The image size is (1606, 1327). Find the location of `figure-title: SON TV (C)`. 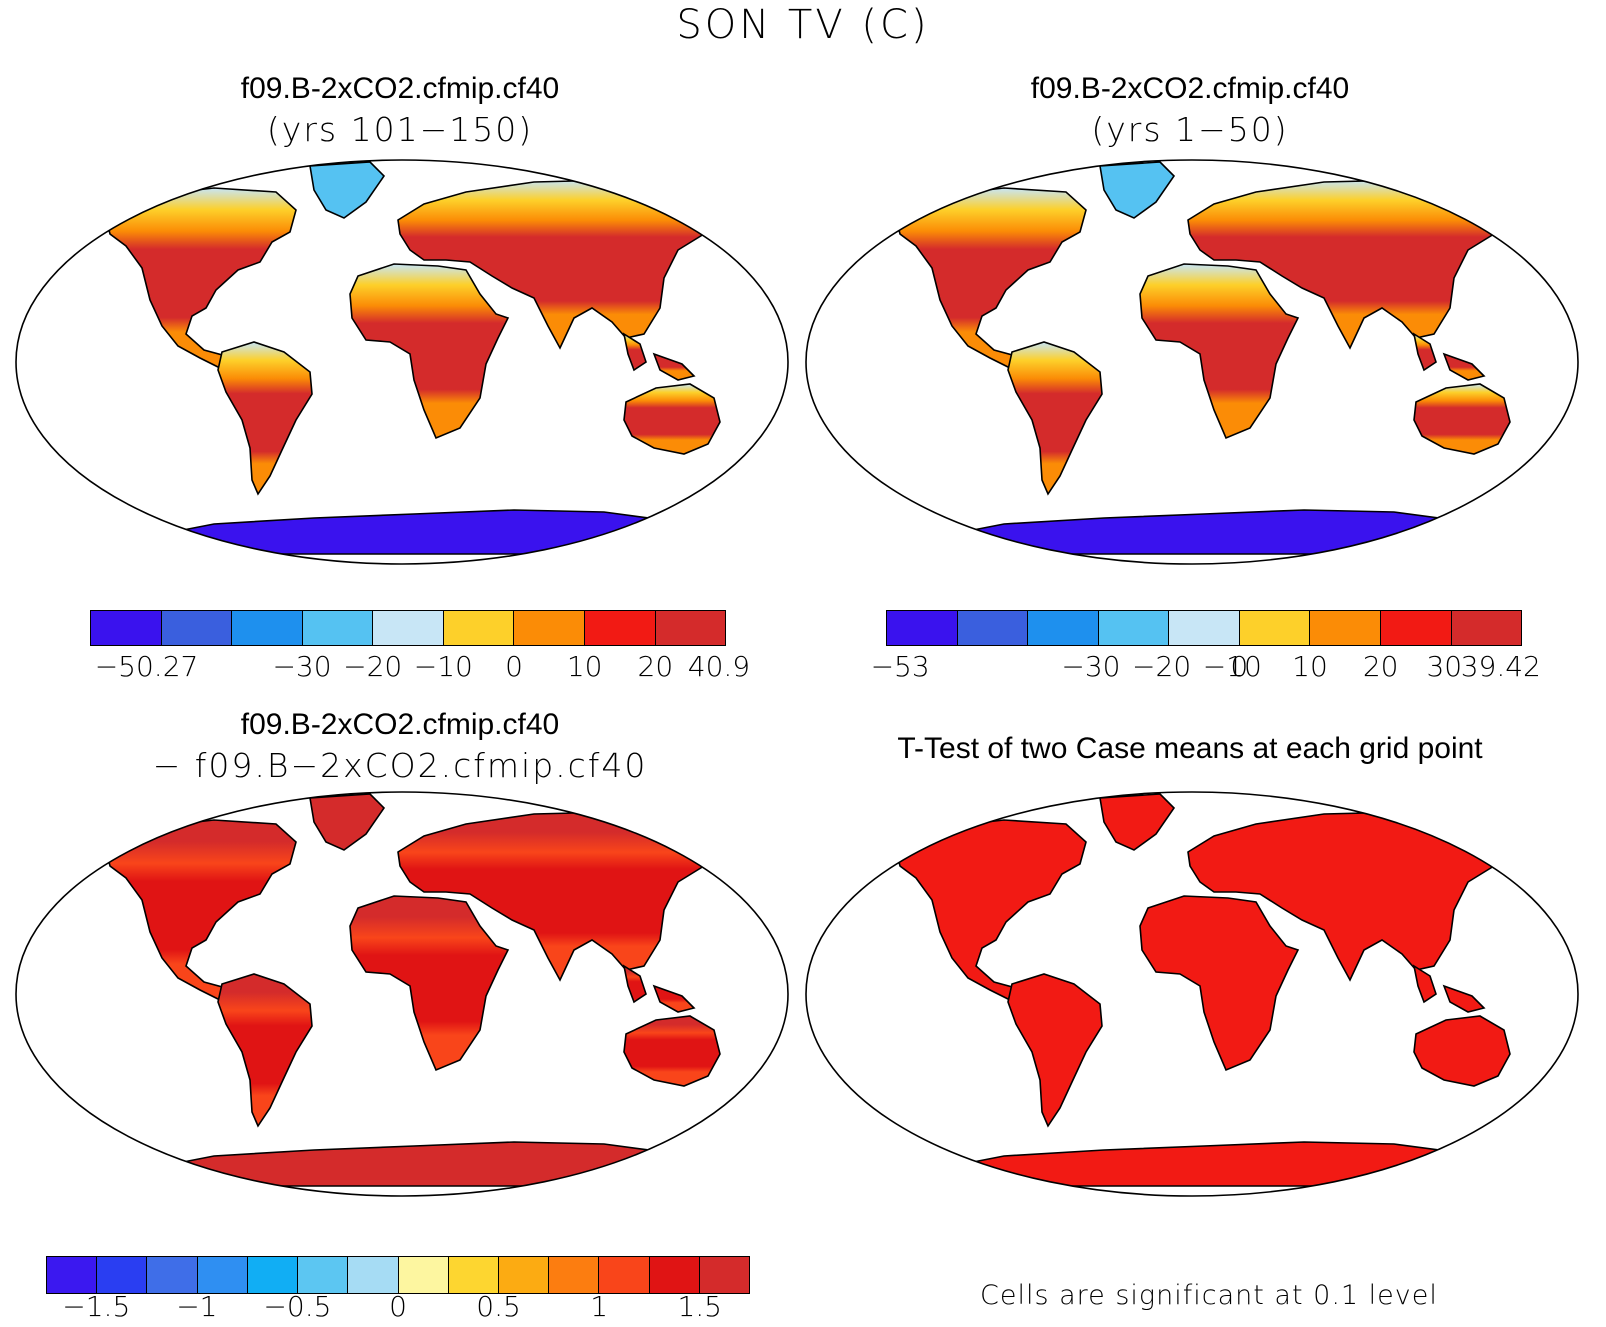

figure-title: SON TV (C) is located at coordinates (803, 25).